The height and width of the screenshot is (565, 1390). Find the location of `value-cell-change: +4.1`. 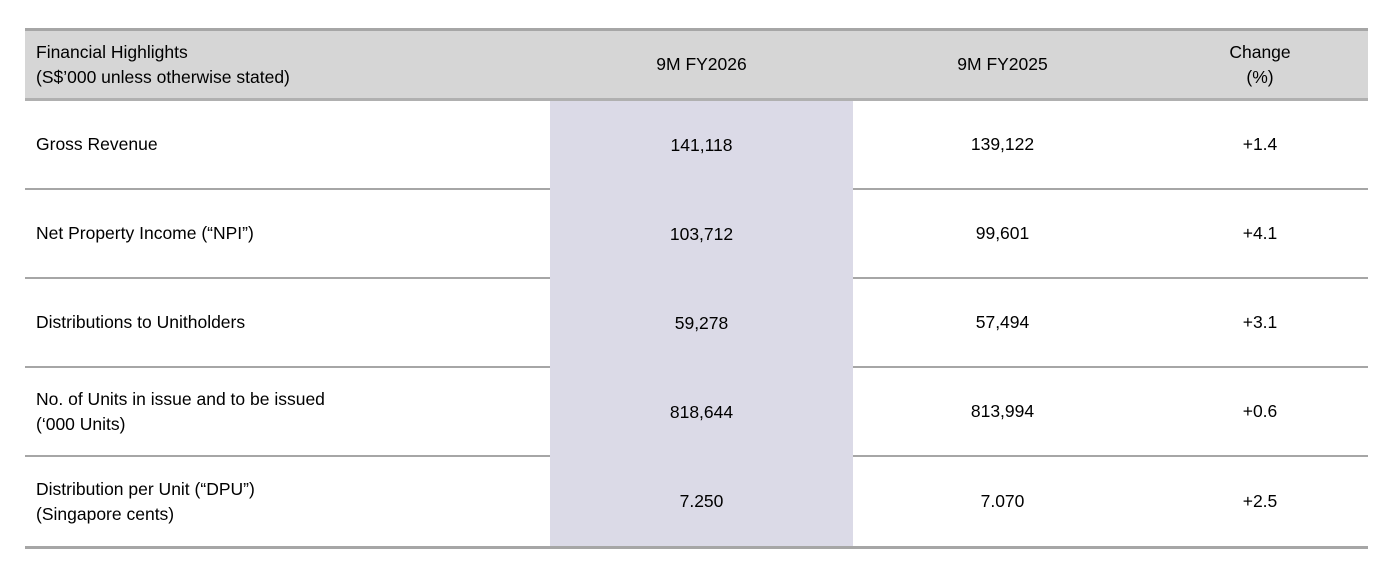

value-cell-change: +4.1 is located at coordinates (1260, 234).